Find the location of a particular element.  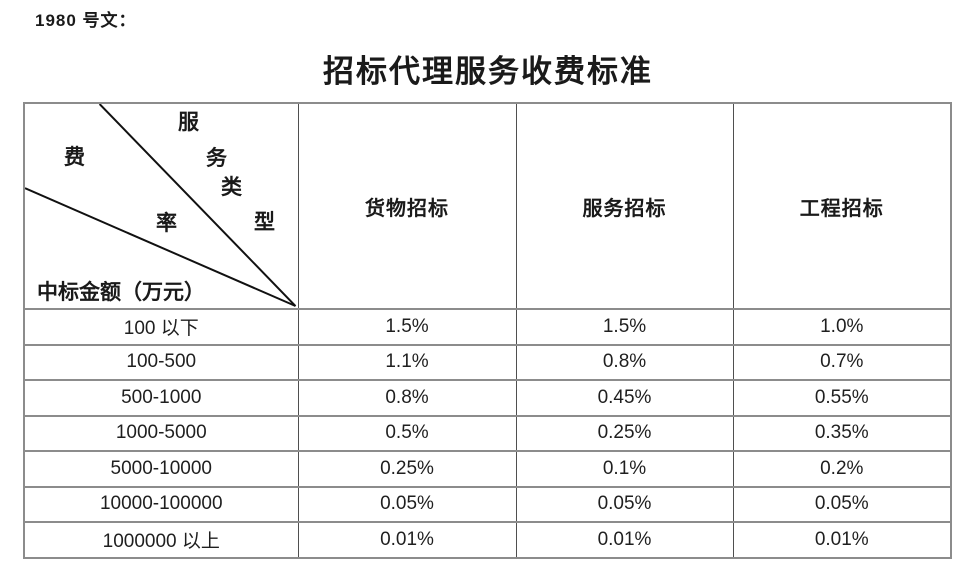

corner-label-fee-rate-char: 费 is located at coordinates (74, 157).